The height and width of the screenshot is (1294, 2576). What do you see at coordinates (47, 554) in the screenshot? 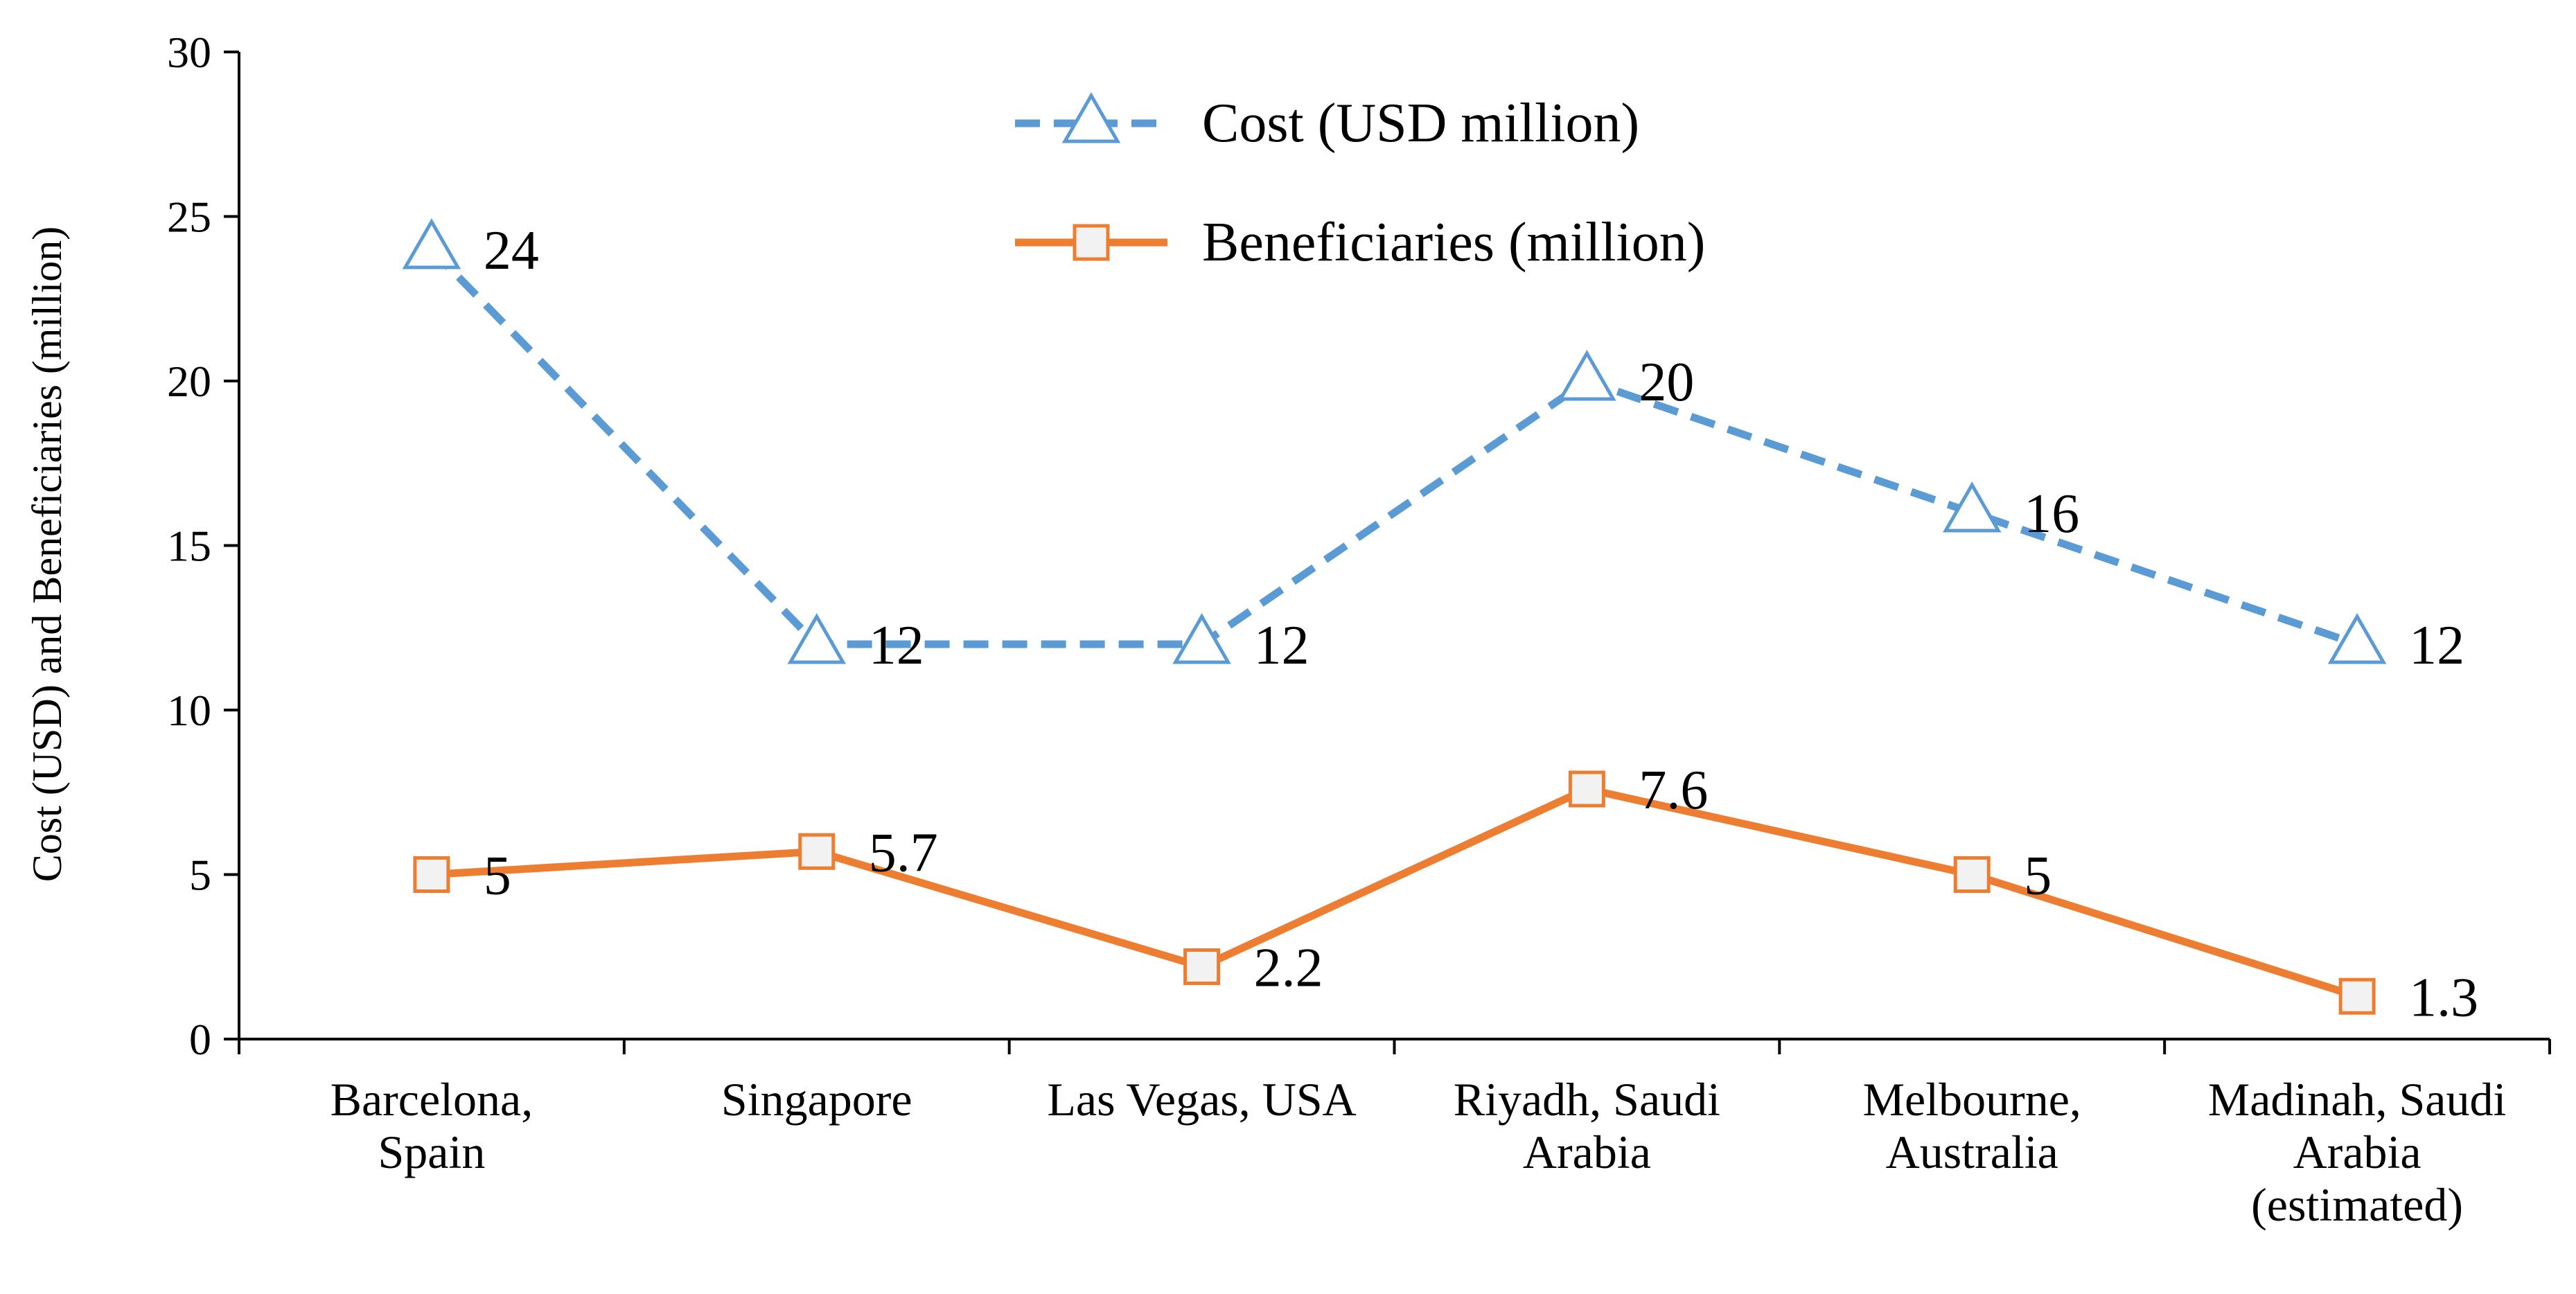
I see `y-axis-title: Cost (USD) and Beneficiaries (million)` at bounding box center [47, 554].